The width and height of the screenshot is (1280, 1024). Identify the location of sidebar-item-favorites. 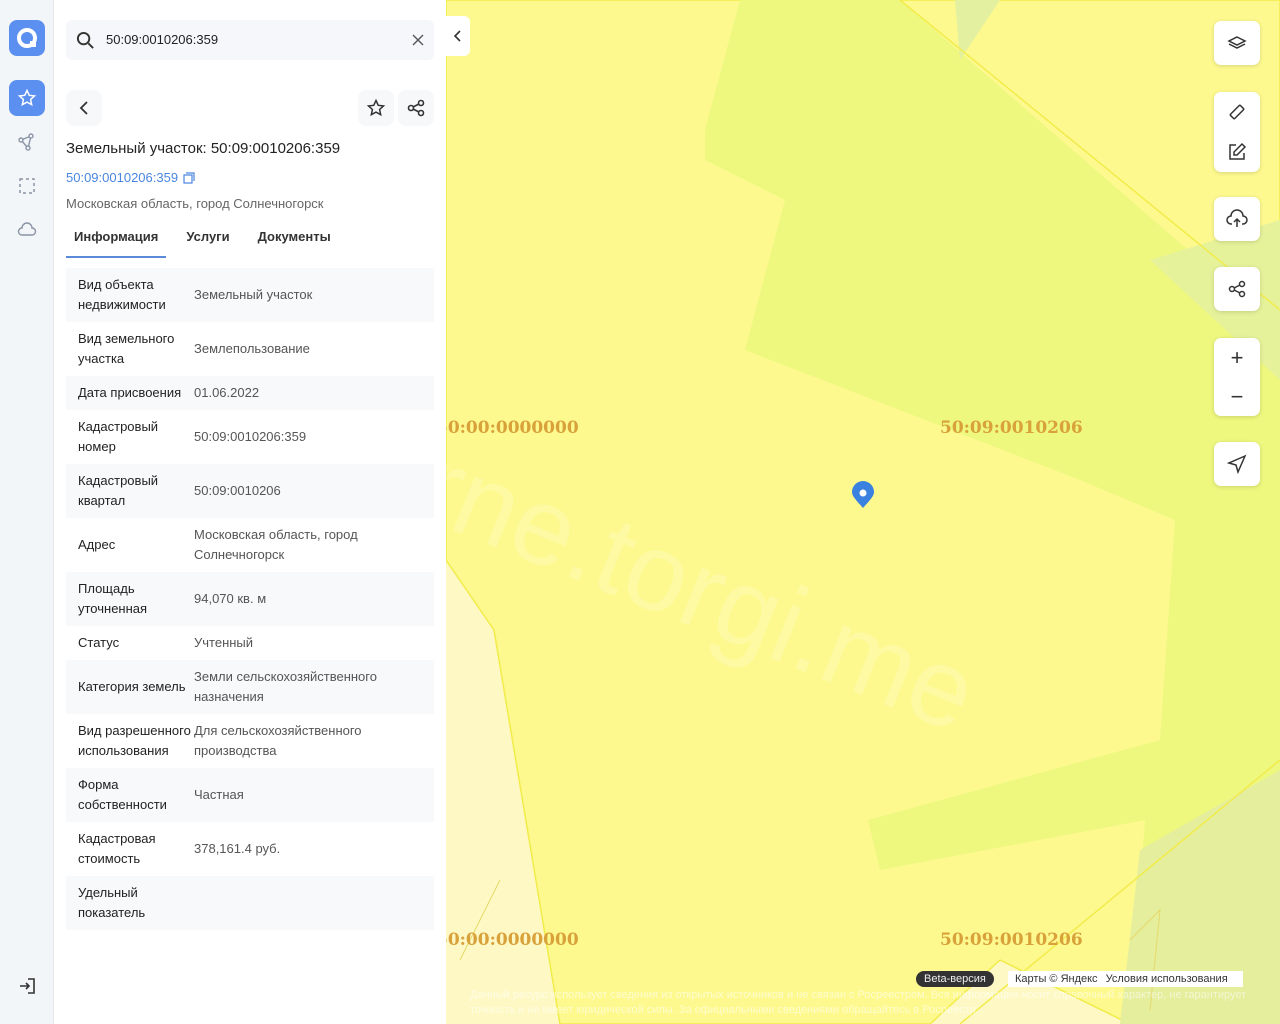
(27, 98).